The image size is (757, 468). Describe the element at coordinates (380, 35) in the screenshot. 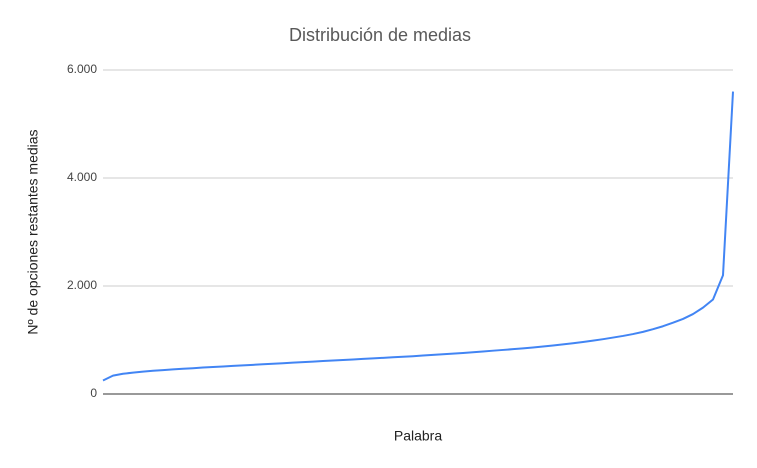

I see `chart-title: Distribución de medias` at that location.